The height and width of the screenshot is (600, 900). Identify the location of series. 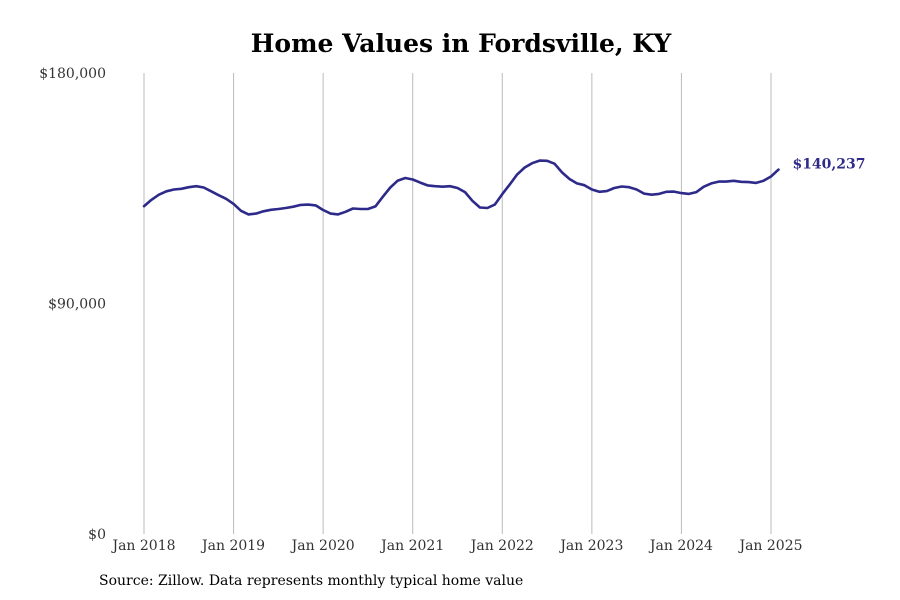
(461, 187).